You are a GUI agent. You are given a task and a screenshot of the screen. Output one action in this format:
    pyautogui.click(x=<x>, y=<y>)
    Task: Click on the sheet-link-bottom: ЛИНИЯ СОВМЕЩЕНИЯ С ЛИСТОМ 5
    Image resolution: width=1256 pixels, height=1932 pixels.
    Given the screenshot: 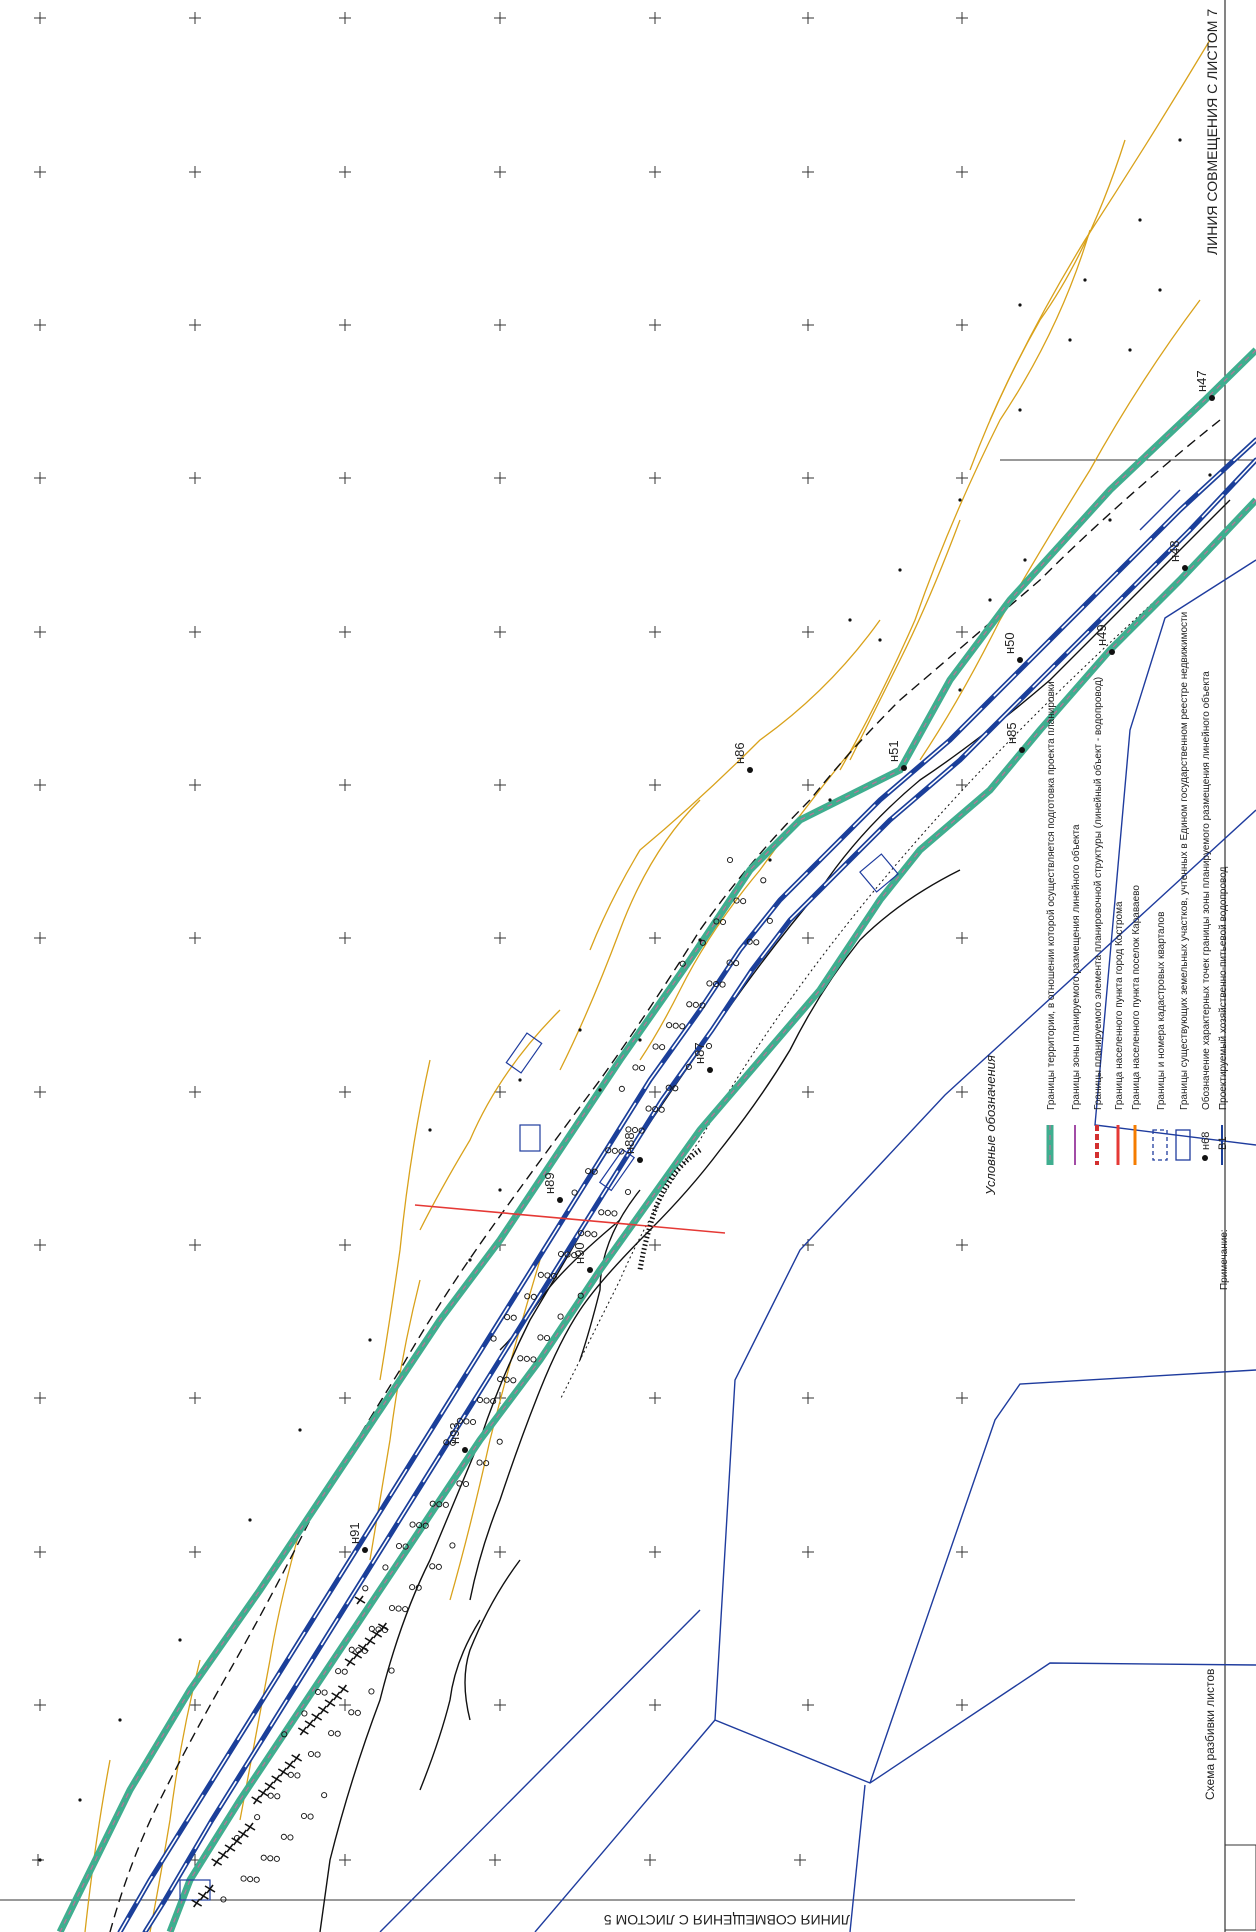 What is the action you would take?
    pyautogui.click(x=727, y=1920)
    